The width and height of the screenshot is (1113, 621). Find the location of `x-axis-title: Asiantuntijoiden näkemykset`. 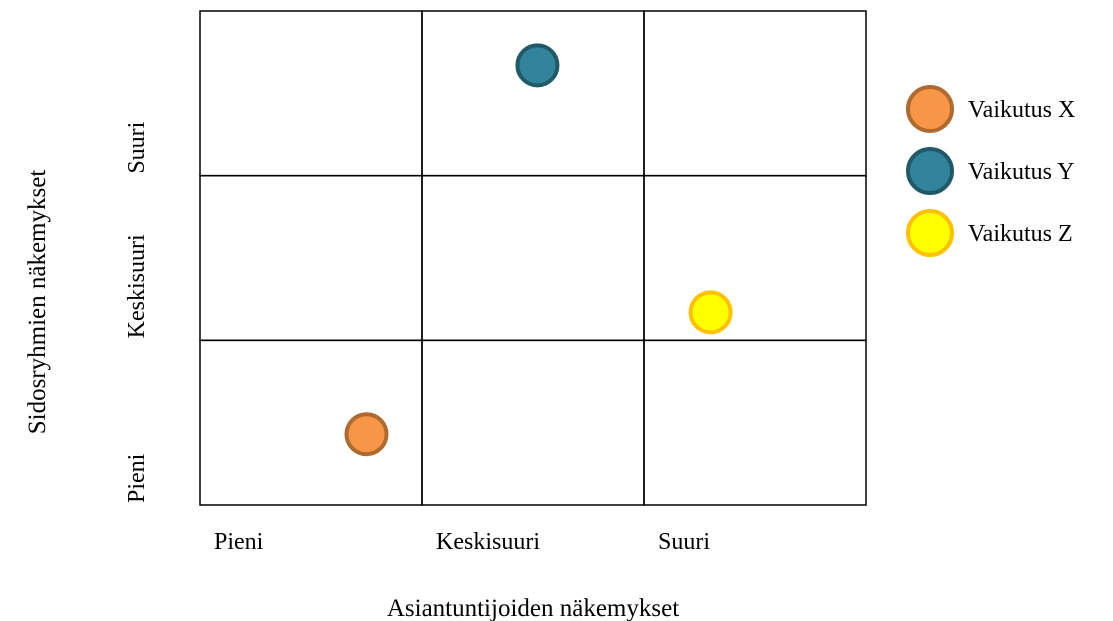

x-axis-title: Asiantuntijoiden näkemykset is located at coordinates (533, 608).